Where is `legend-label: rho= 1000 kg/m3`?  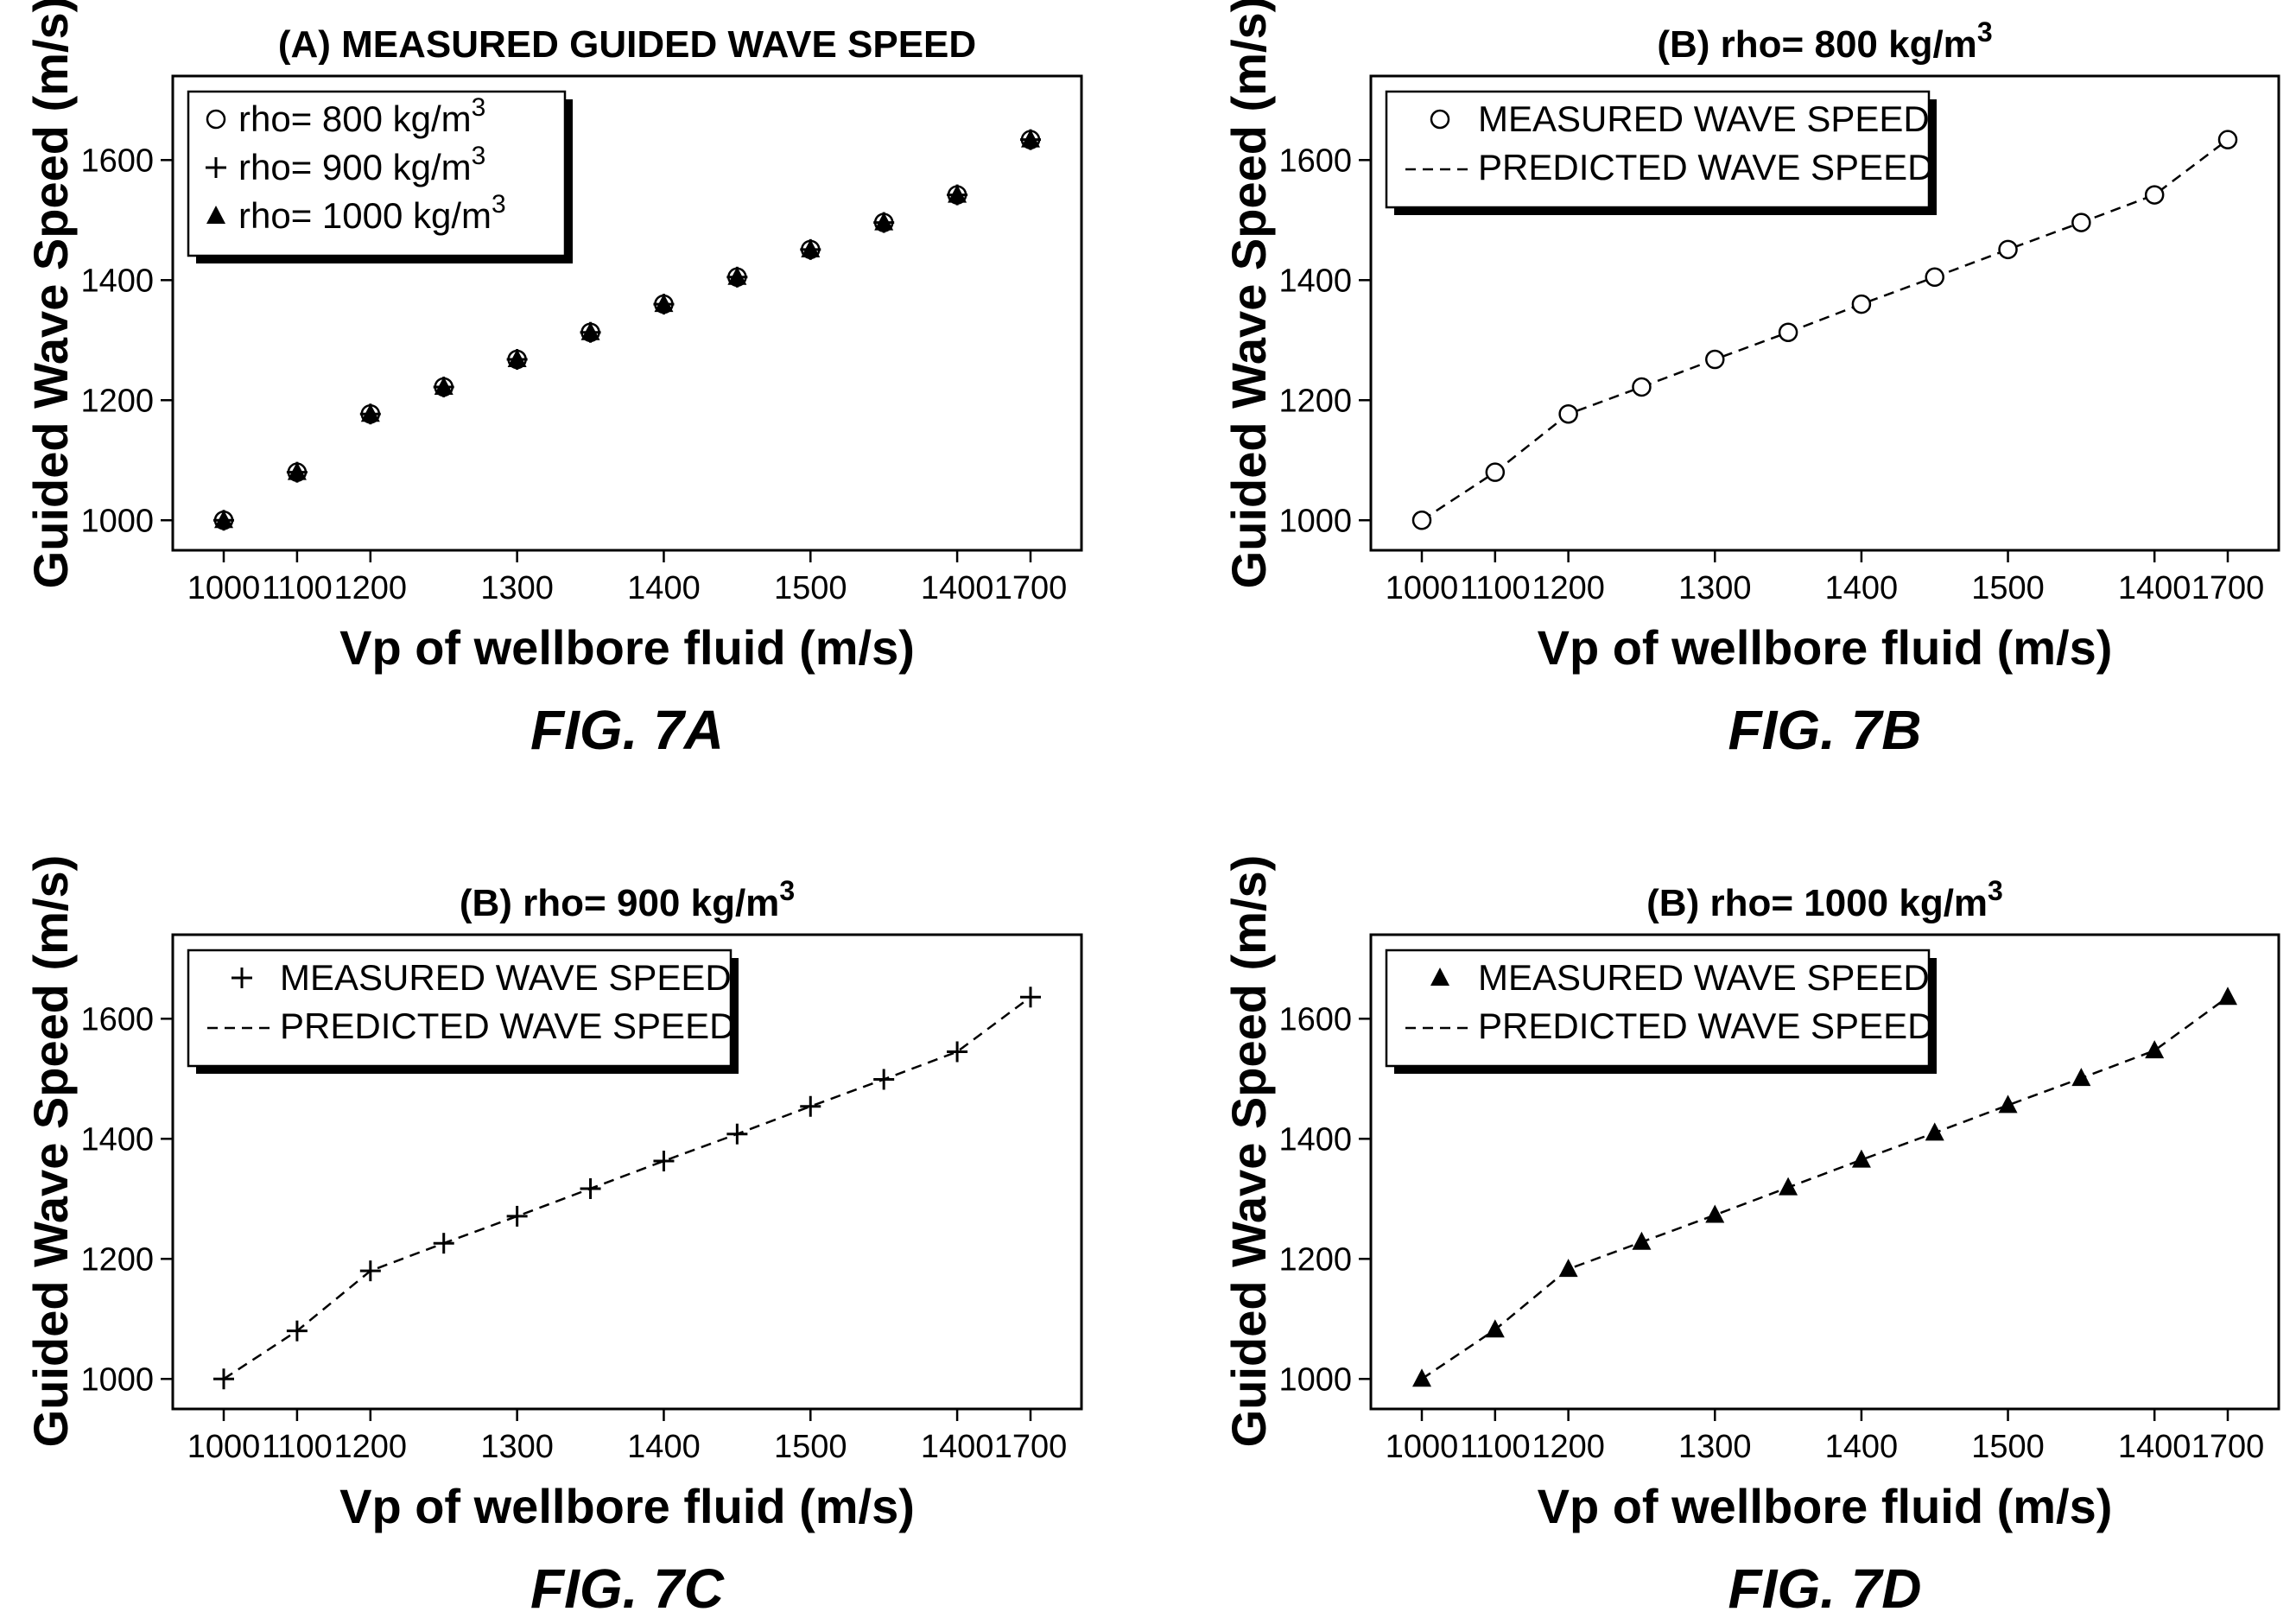 legend-label: rho= 1000 kg/m3 is located at coordinates (372, 213).